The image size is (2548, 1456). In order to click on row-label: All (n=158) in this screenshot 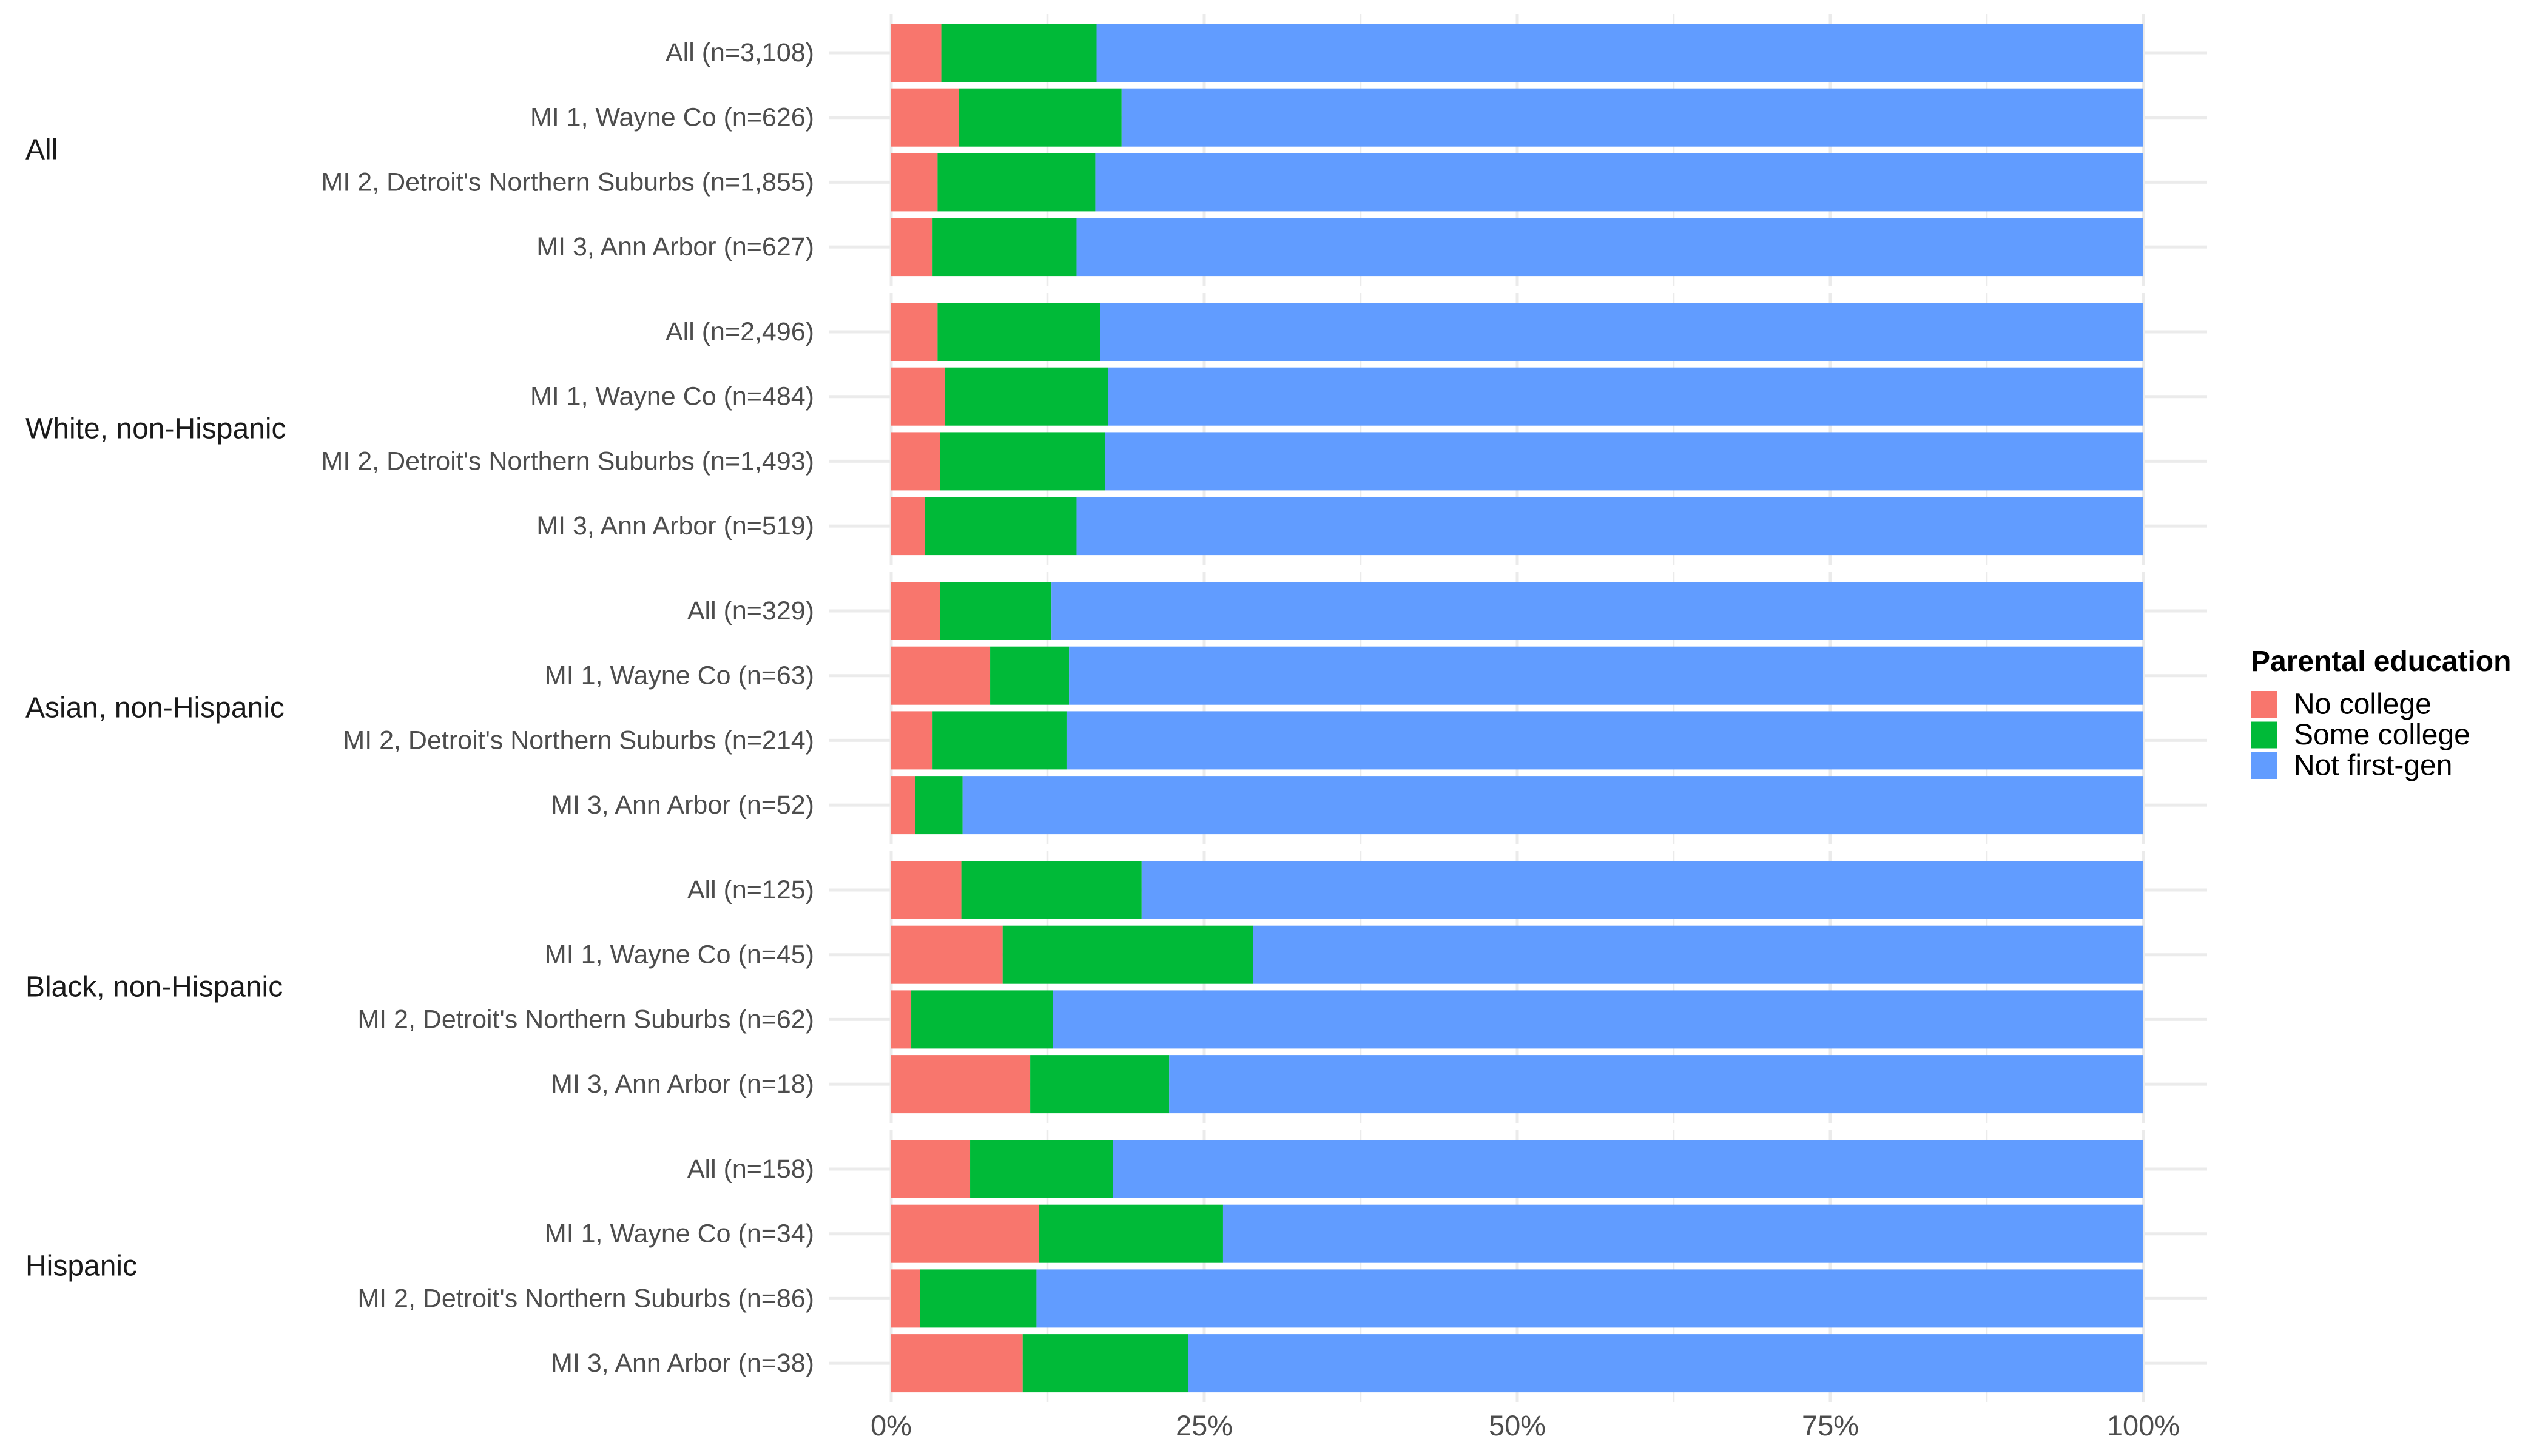, I will do `click(750, 1169)`.